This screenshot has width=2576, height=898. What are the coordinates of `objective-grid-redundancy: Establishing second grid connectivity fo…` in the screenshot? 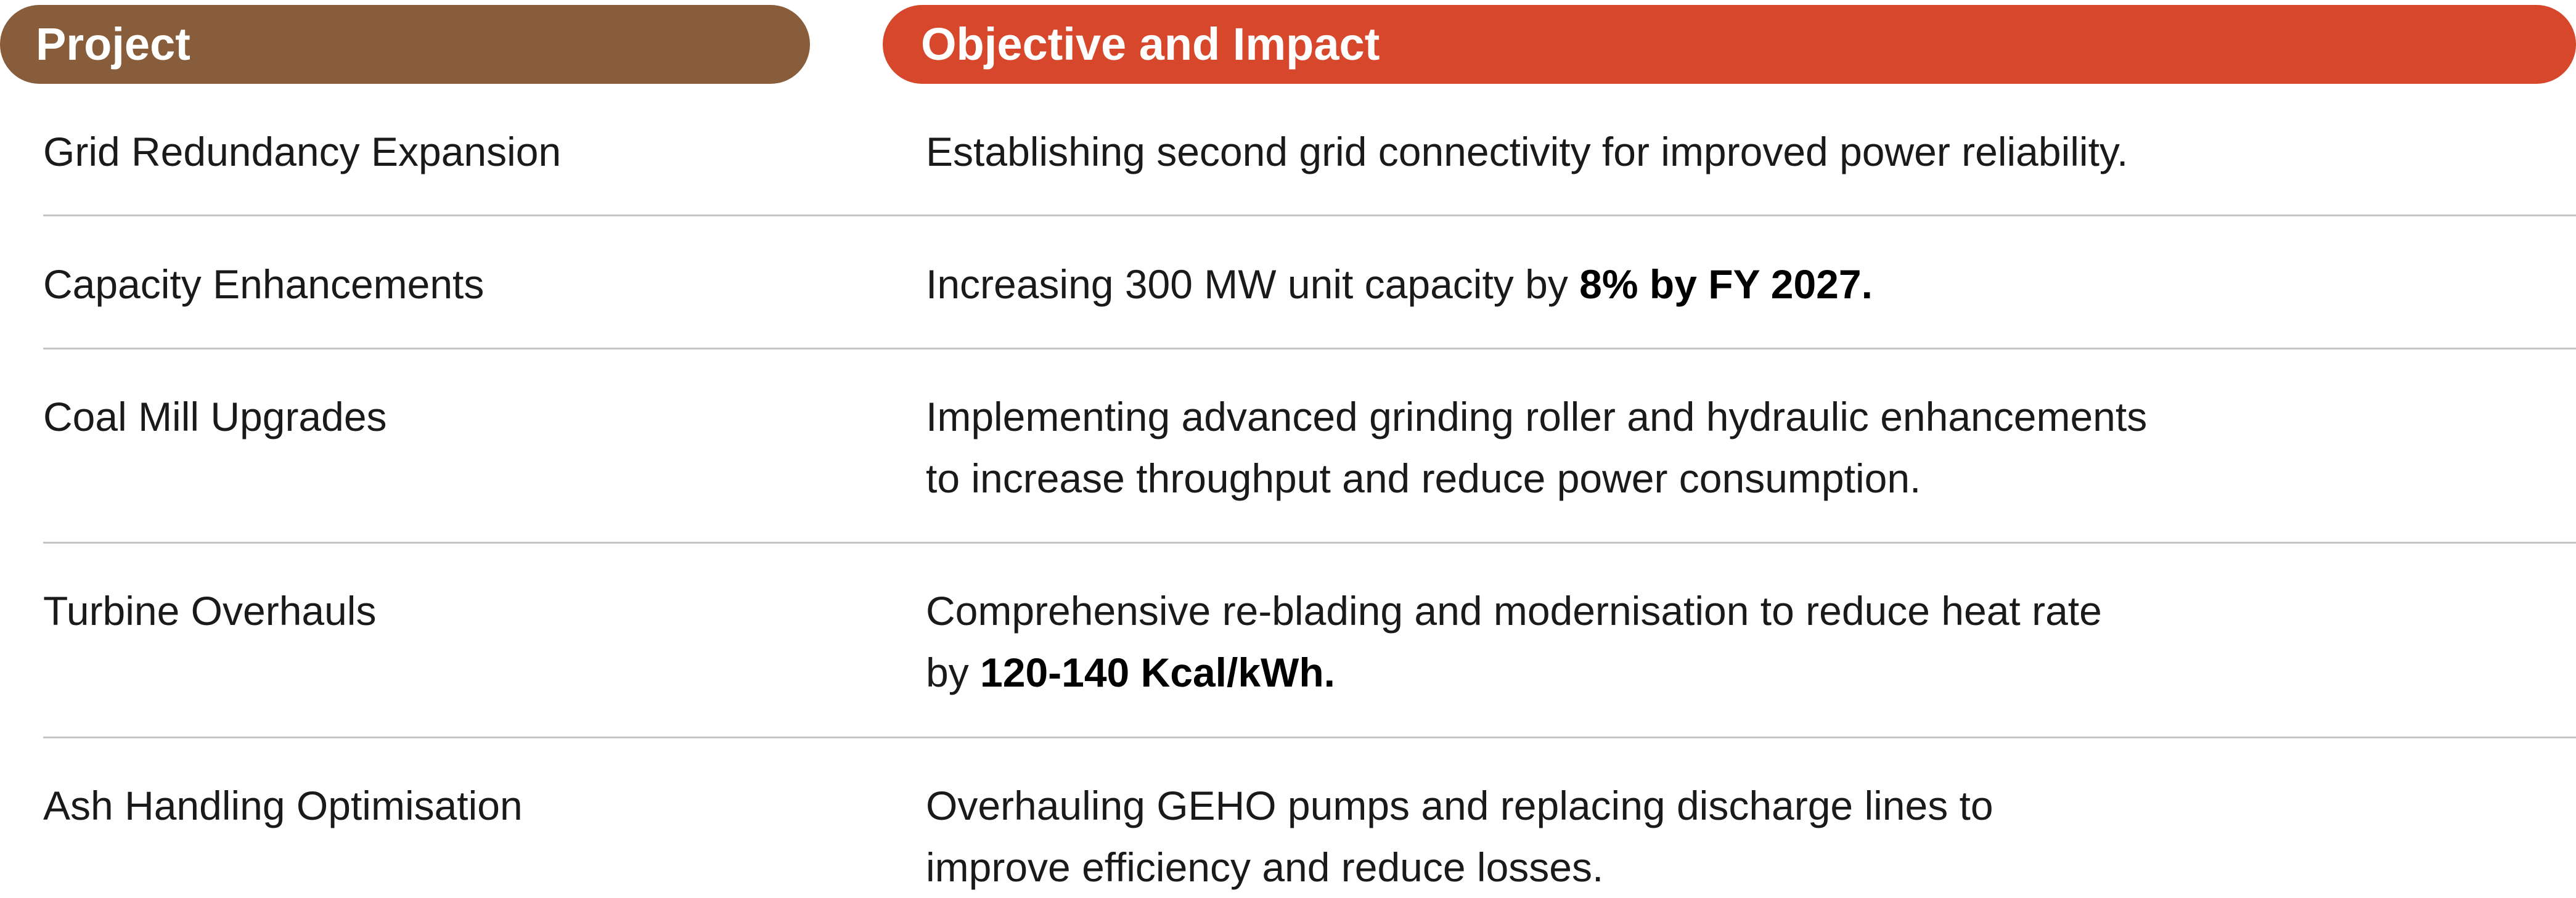 It's located at (1527, 151).